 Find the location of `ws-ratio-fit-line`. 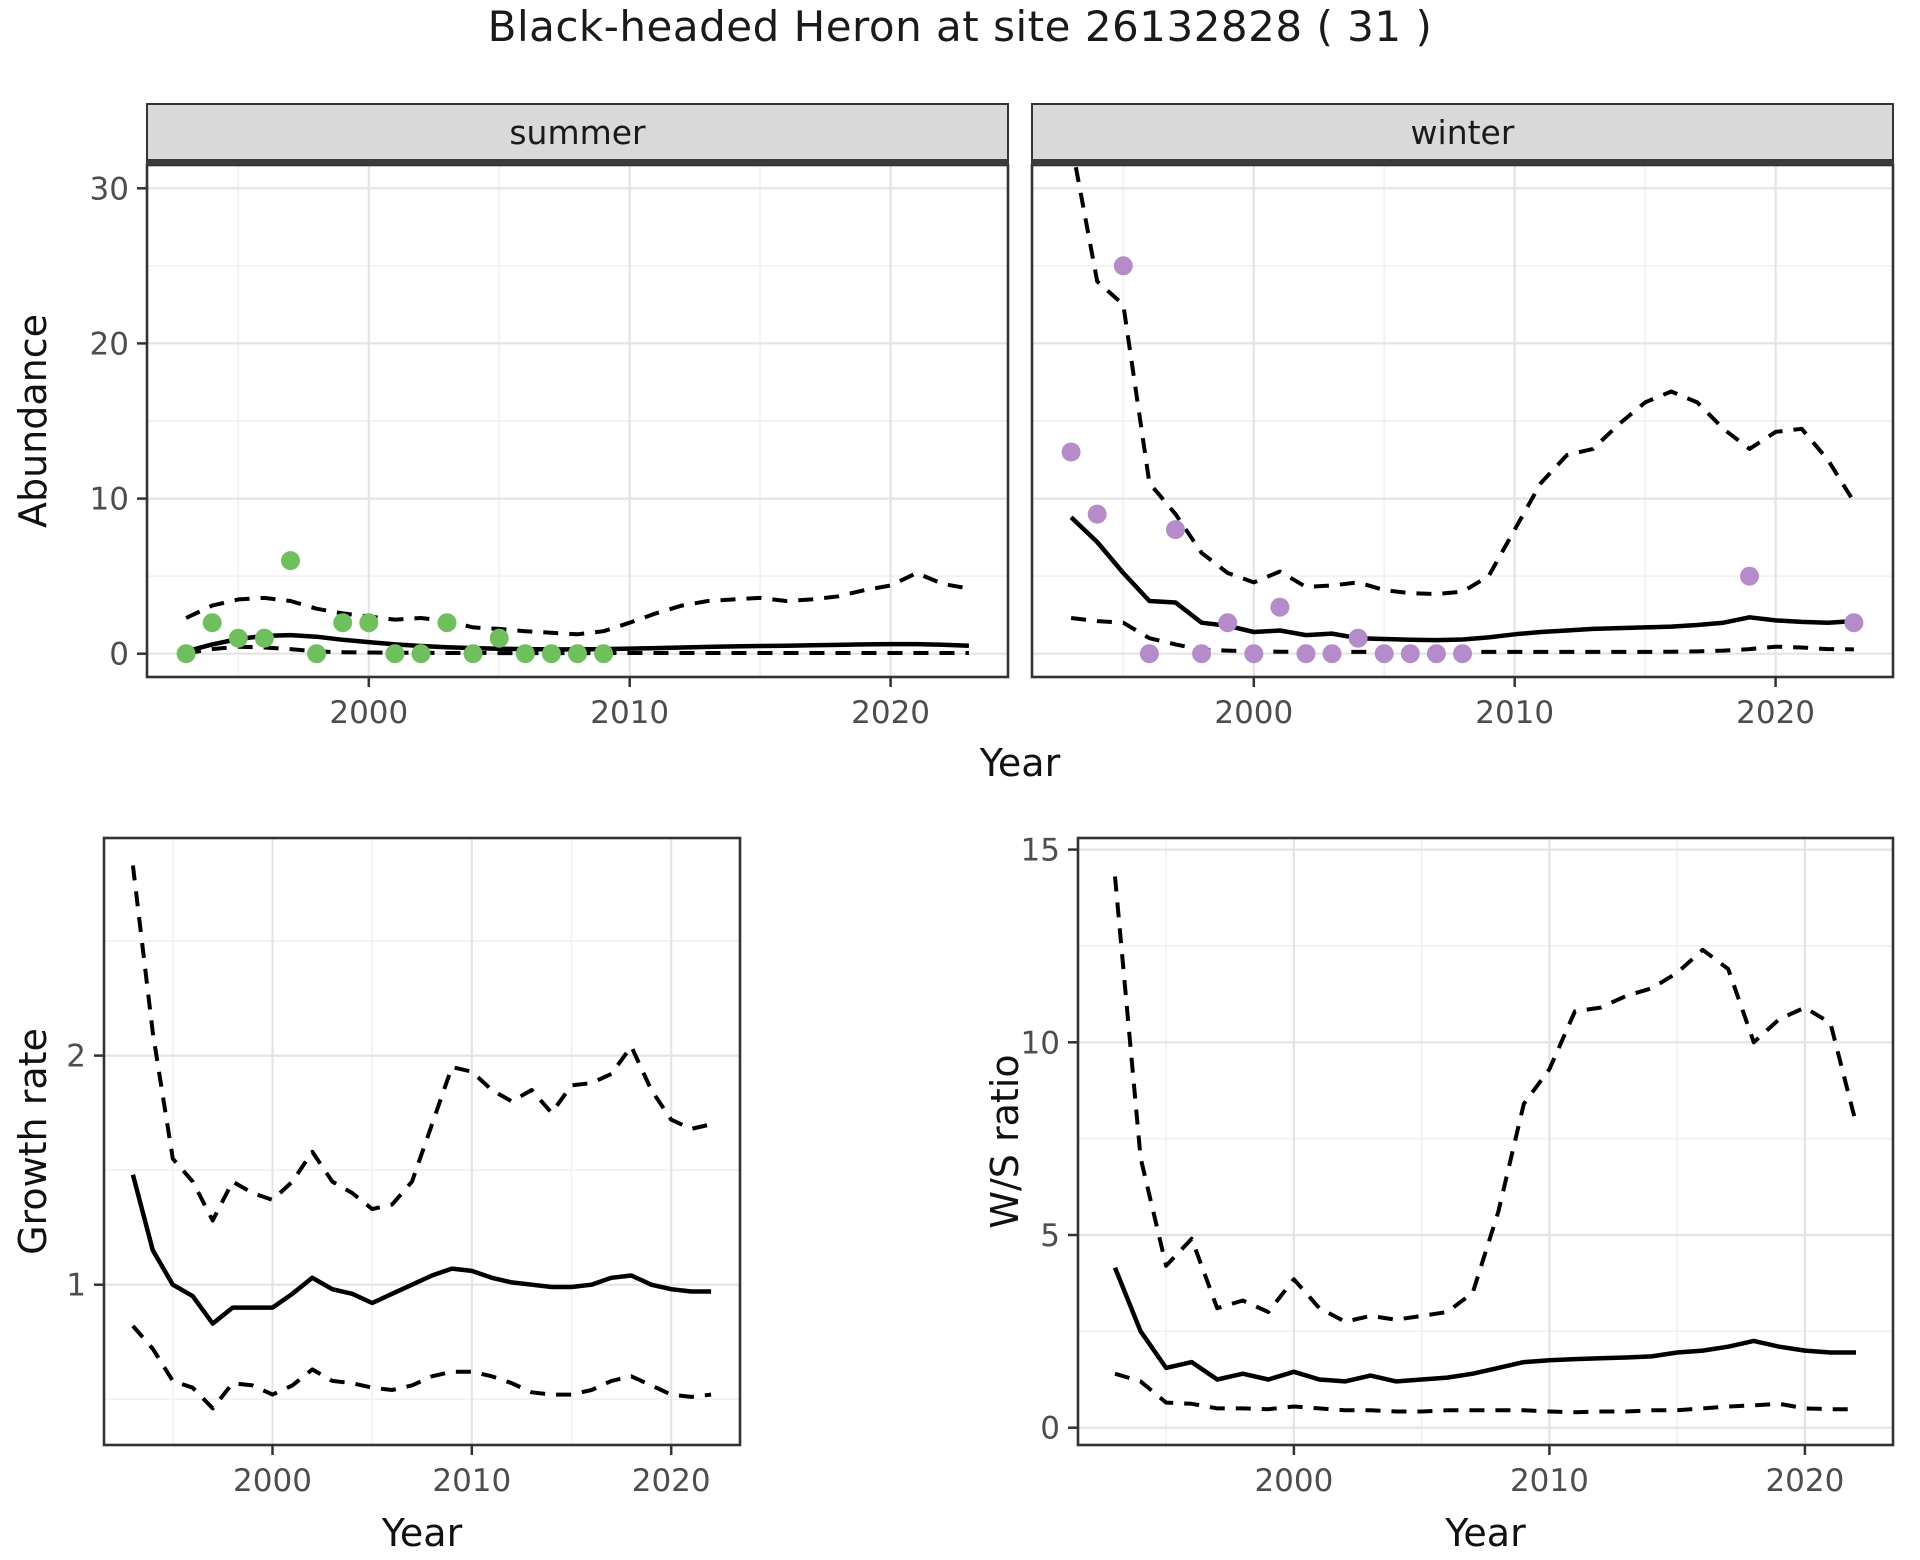

ws-ratio-fit-line is located at coordinates (1484, 1325).